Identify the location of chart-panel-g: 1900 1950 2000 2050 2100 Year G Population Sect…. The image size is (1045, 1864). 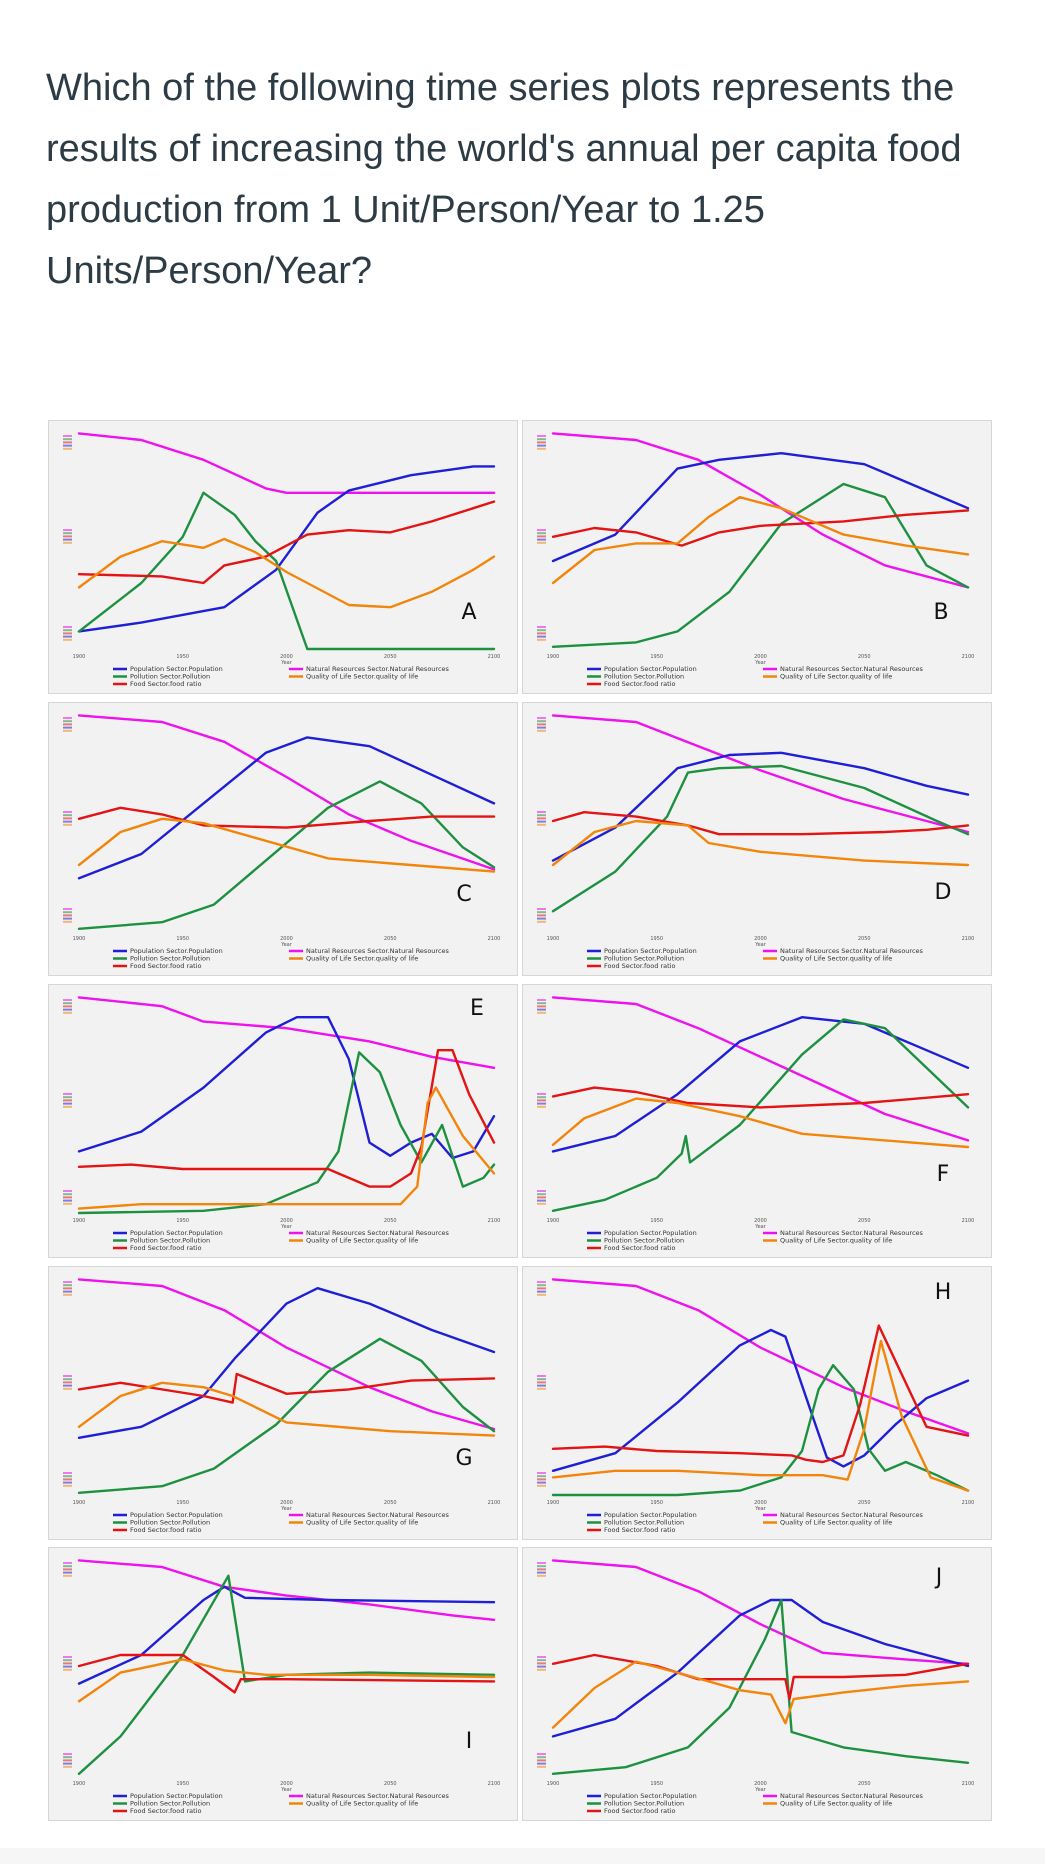
(283, 1403).